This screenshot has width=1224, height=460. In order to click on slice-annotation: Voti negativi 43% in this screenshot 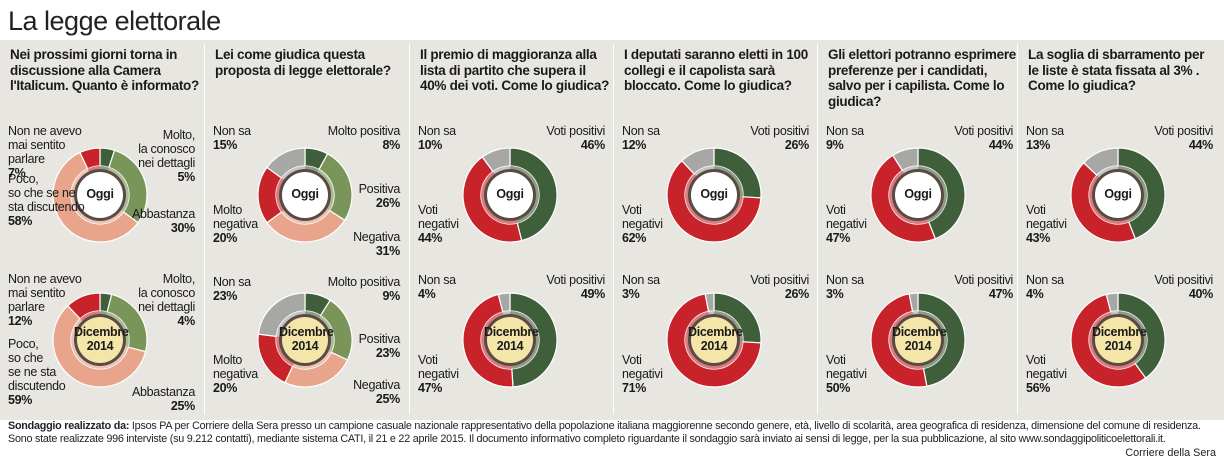, I will do `click(1076, 224)`.